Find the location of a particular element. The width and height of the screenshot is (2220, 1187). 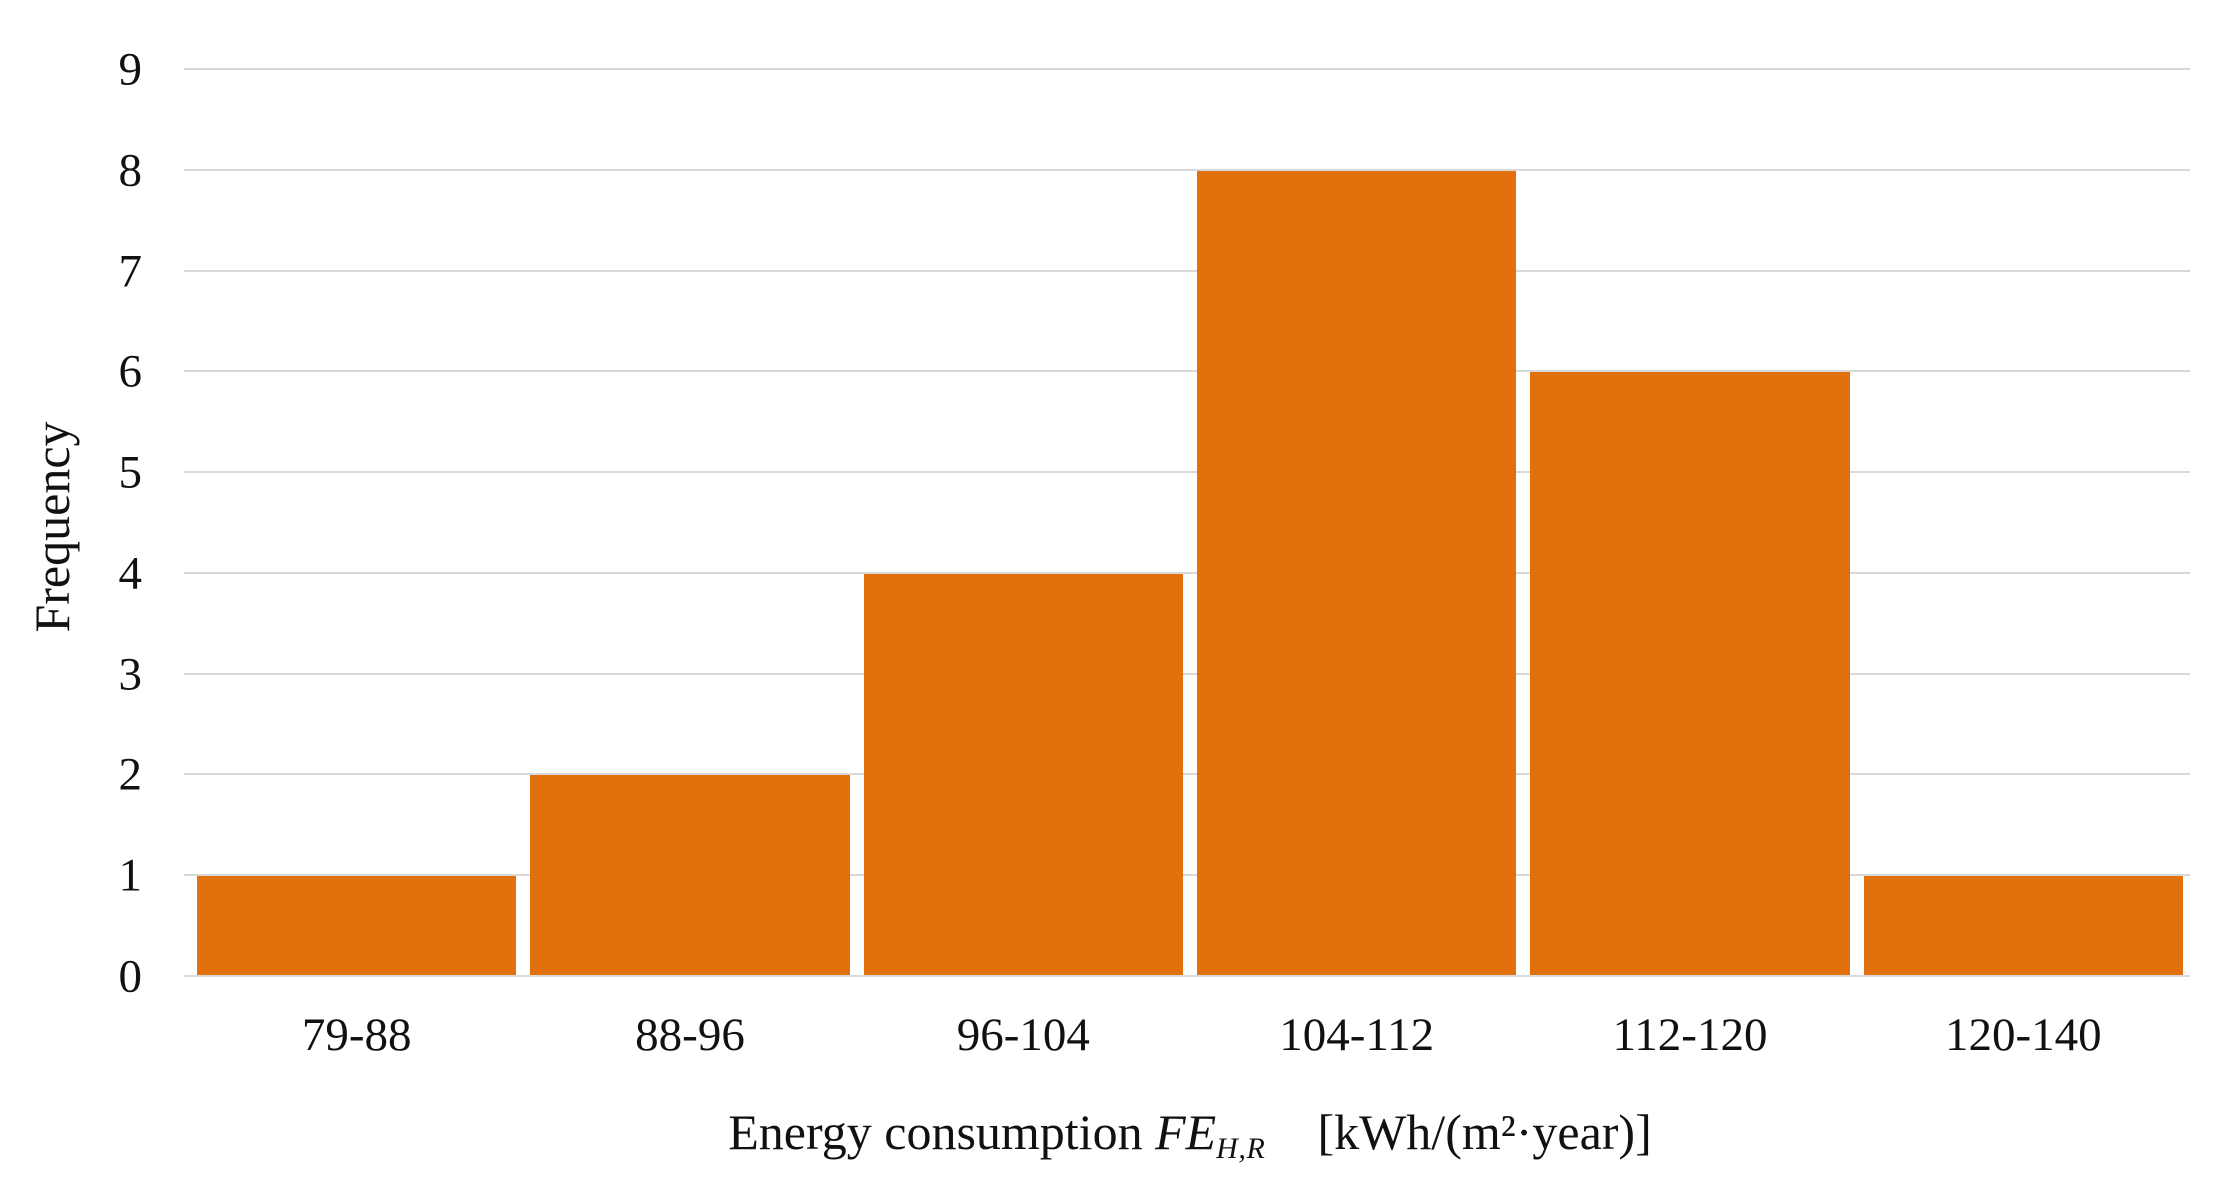

x-axis-title: Energy consumption FEH,R [kWh/(m²·year)] is located at coordinates (1190, 1134).